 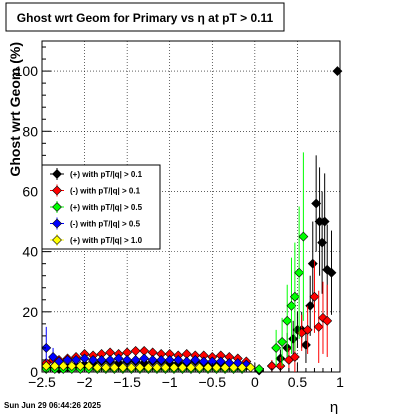 I want to click on x-tick-label: −2.5, so click(x=42, y=382).